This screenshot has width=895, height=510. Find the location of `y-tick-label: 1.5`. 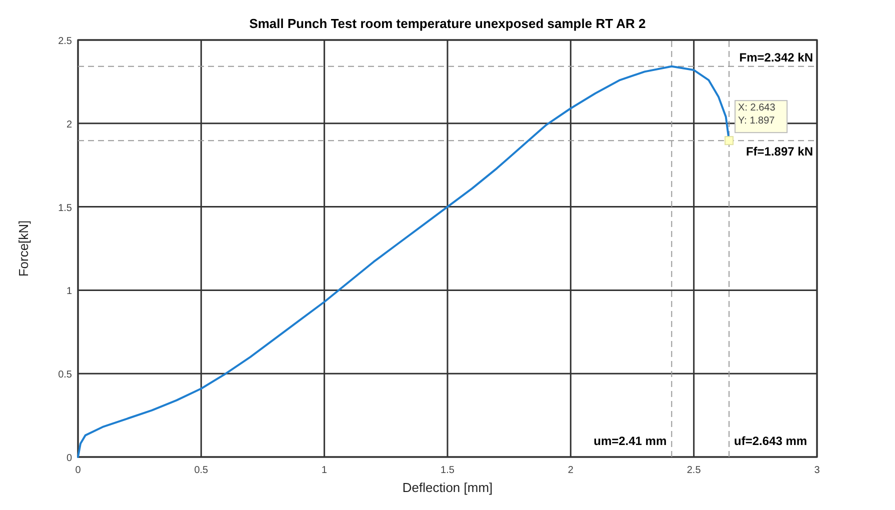

y-tick-label: 1.5 is located at coordinates (65, 208).